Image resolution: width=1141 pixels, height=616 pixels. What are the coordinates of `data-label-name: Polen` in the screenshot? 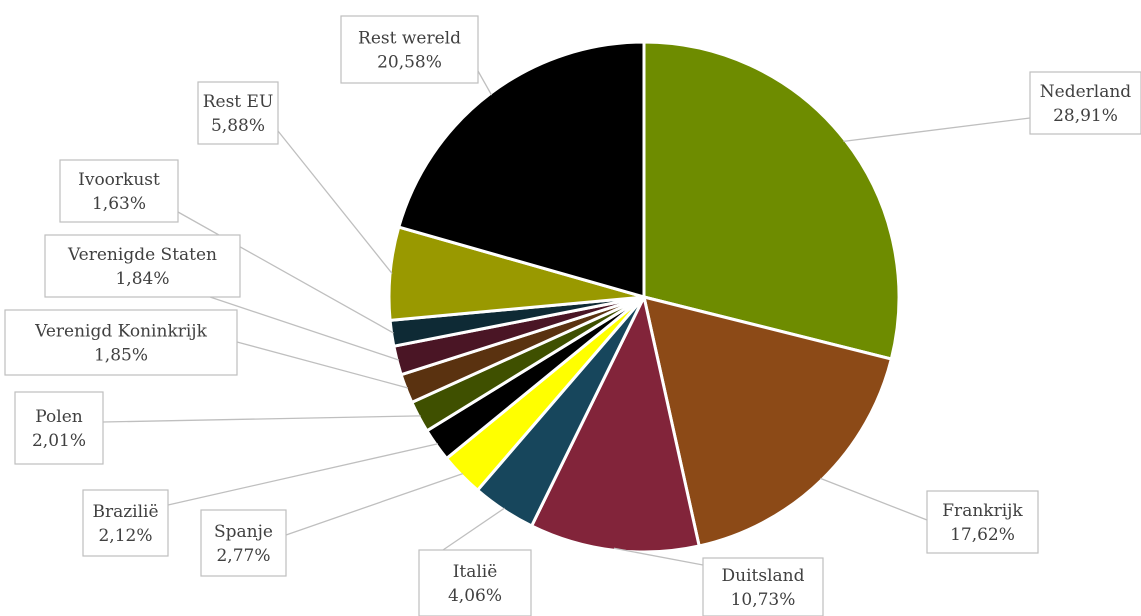 It's located at (58, 417).